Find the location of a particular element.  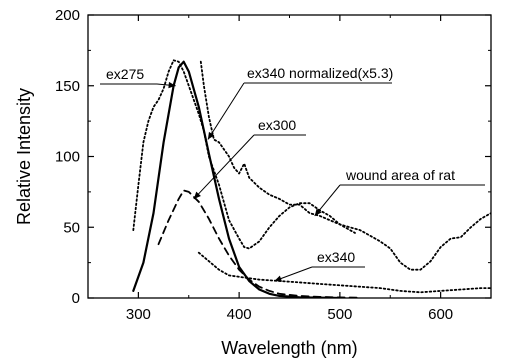

x-tick-label-0: 300 is located at coordinates (138, 314).